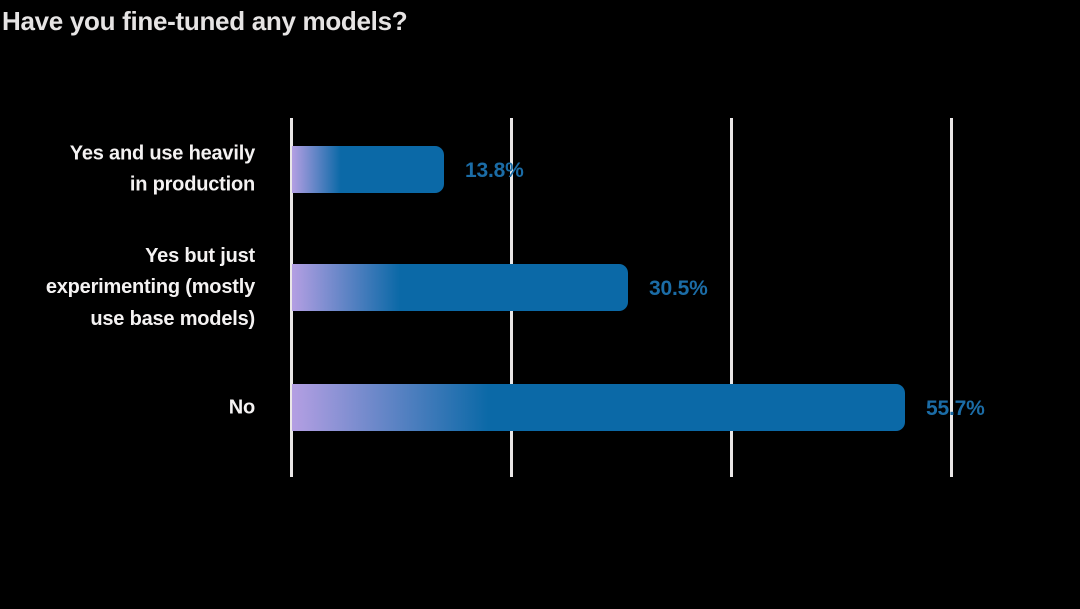  What do you see at coordinates (192, 184) in the screenshot?
I see `category-label-line: in production` at bounding box center [192, 184].